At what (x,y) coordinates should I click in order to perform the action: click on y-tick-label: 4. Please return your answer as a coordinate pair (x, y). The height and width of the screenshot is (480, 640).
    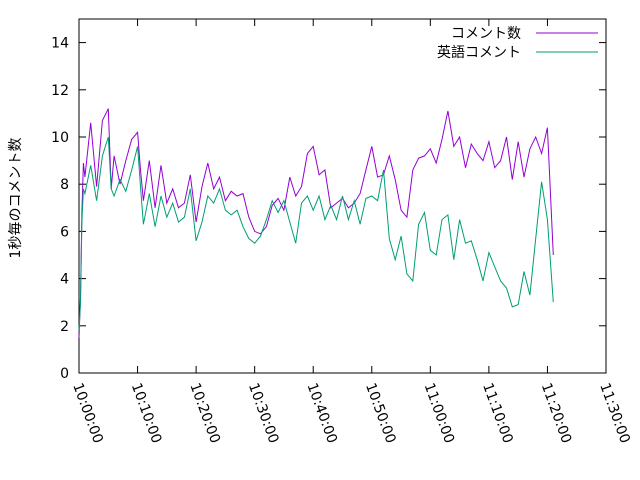
    Looking at the image, I should click on (64, 280).